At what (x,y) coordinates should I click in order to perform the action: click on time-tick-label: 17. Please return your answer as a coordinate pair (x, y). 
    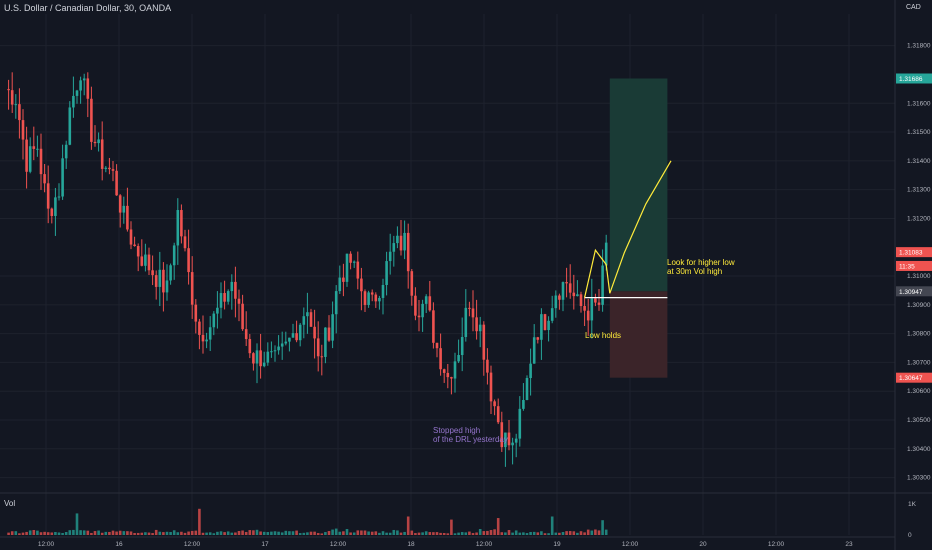
    Looking at the image, I should click on (265, 544).